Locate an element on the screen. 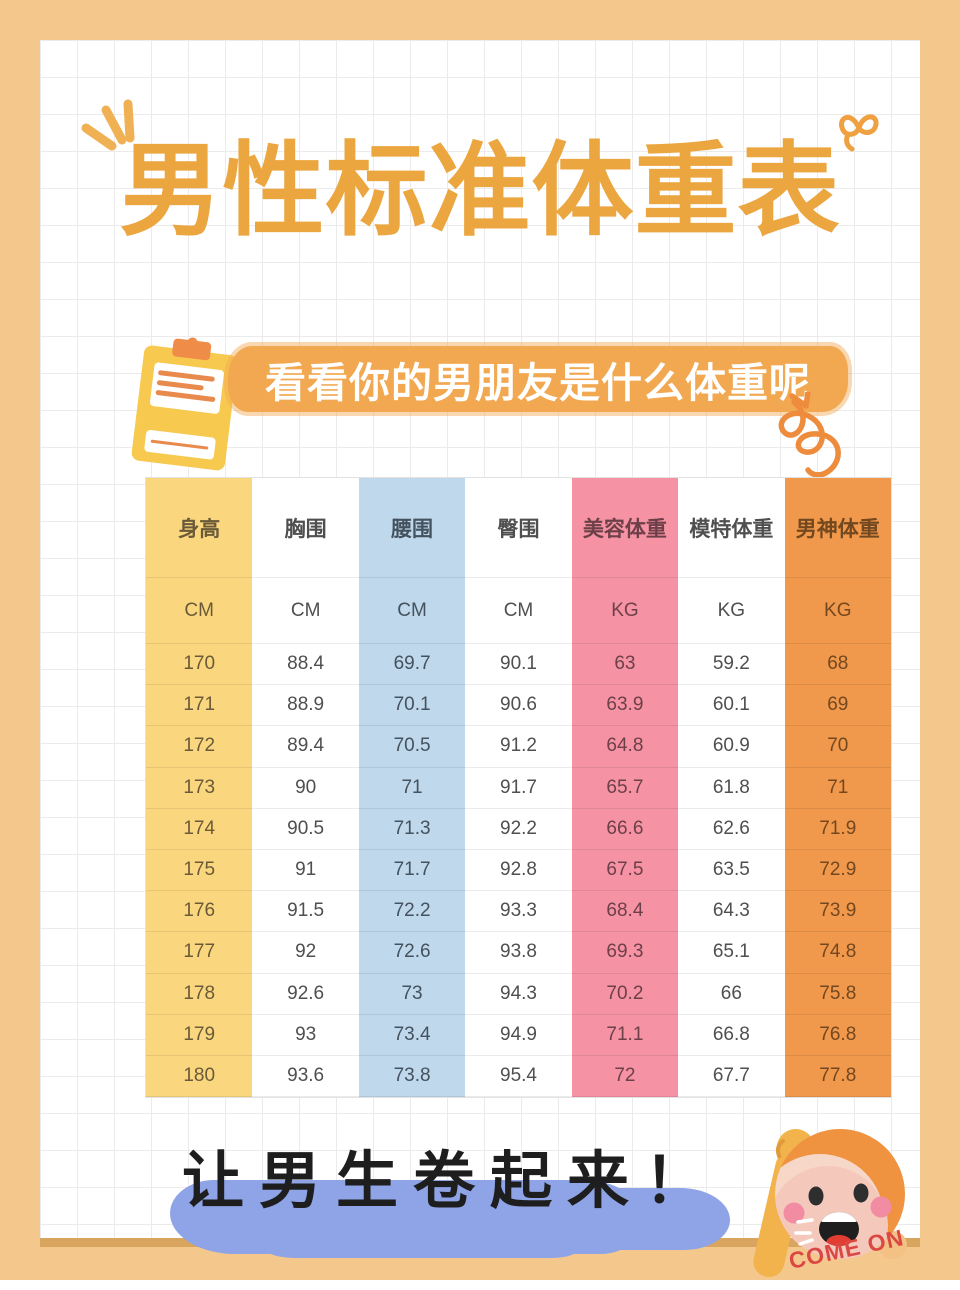 The image size is (960, 1290). table-cell: 68.4 is located at coordinates (625, 912).